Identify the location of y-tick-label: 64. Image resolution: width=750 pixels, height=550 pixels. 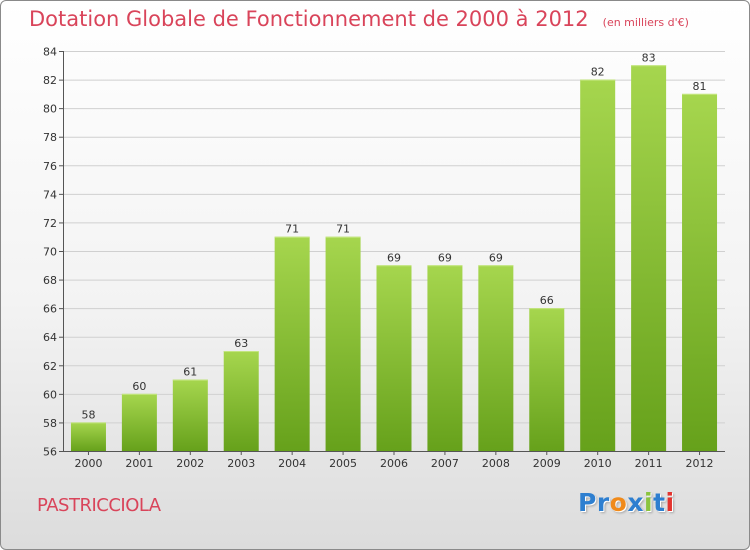
(50, 337).